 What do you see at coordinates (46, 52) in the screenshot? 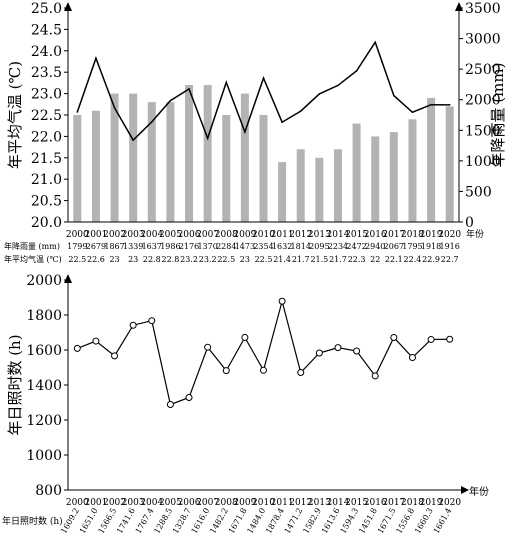
I see `left-tick-label: 24.0` at bounding box center [46, 52].